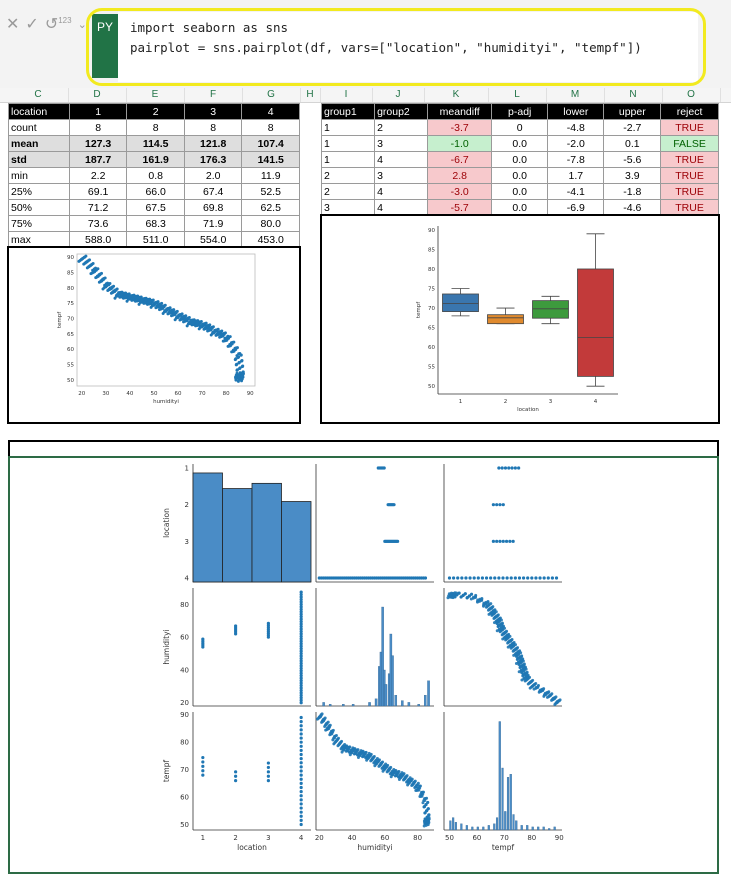  What do you see at coordinates (213, 95) in the screenshot?
I see `column-header-F: F` at bounding box center [213, 95].